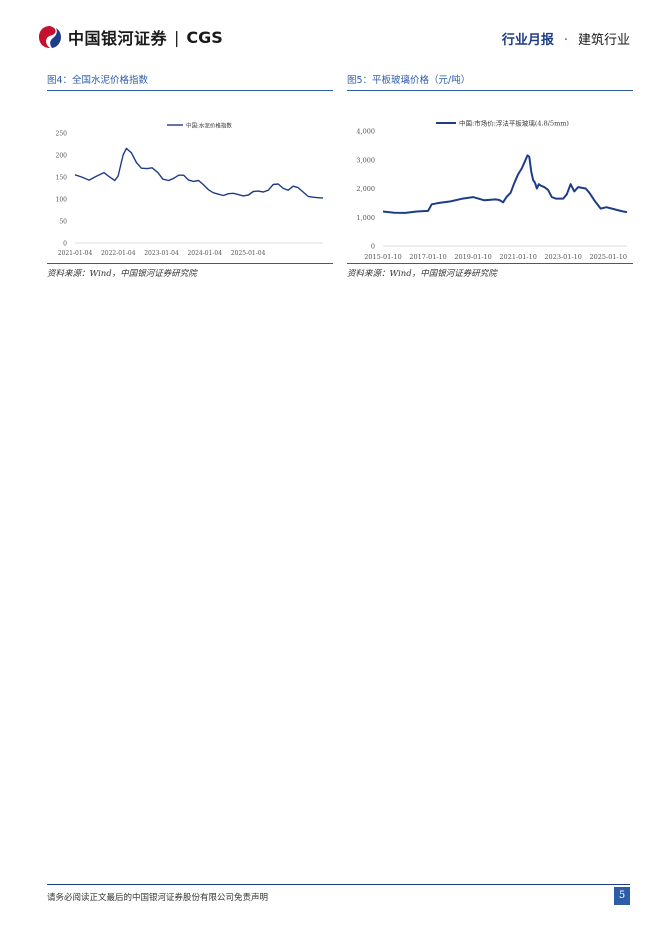  Describe the element at coordinates (608, 257) in the screenshot. I see `x-tick-label: 2025-01-10` at that location.